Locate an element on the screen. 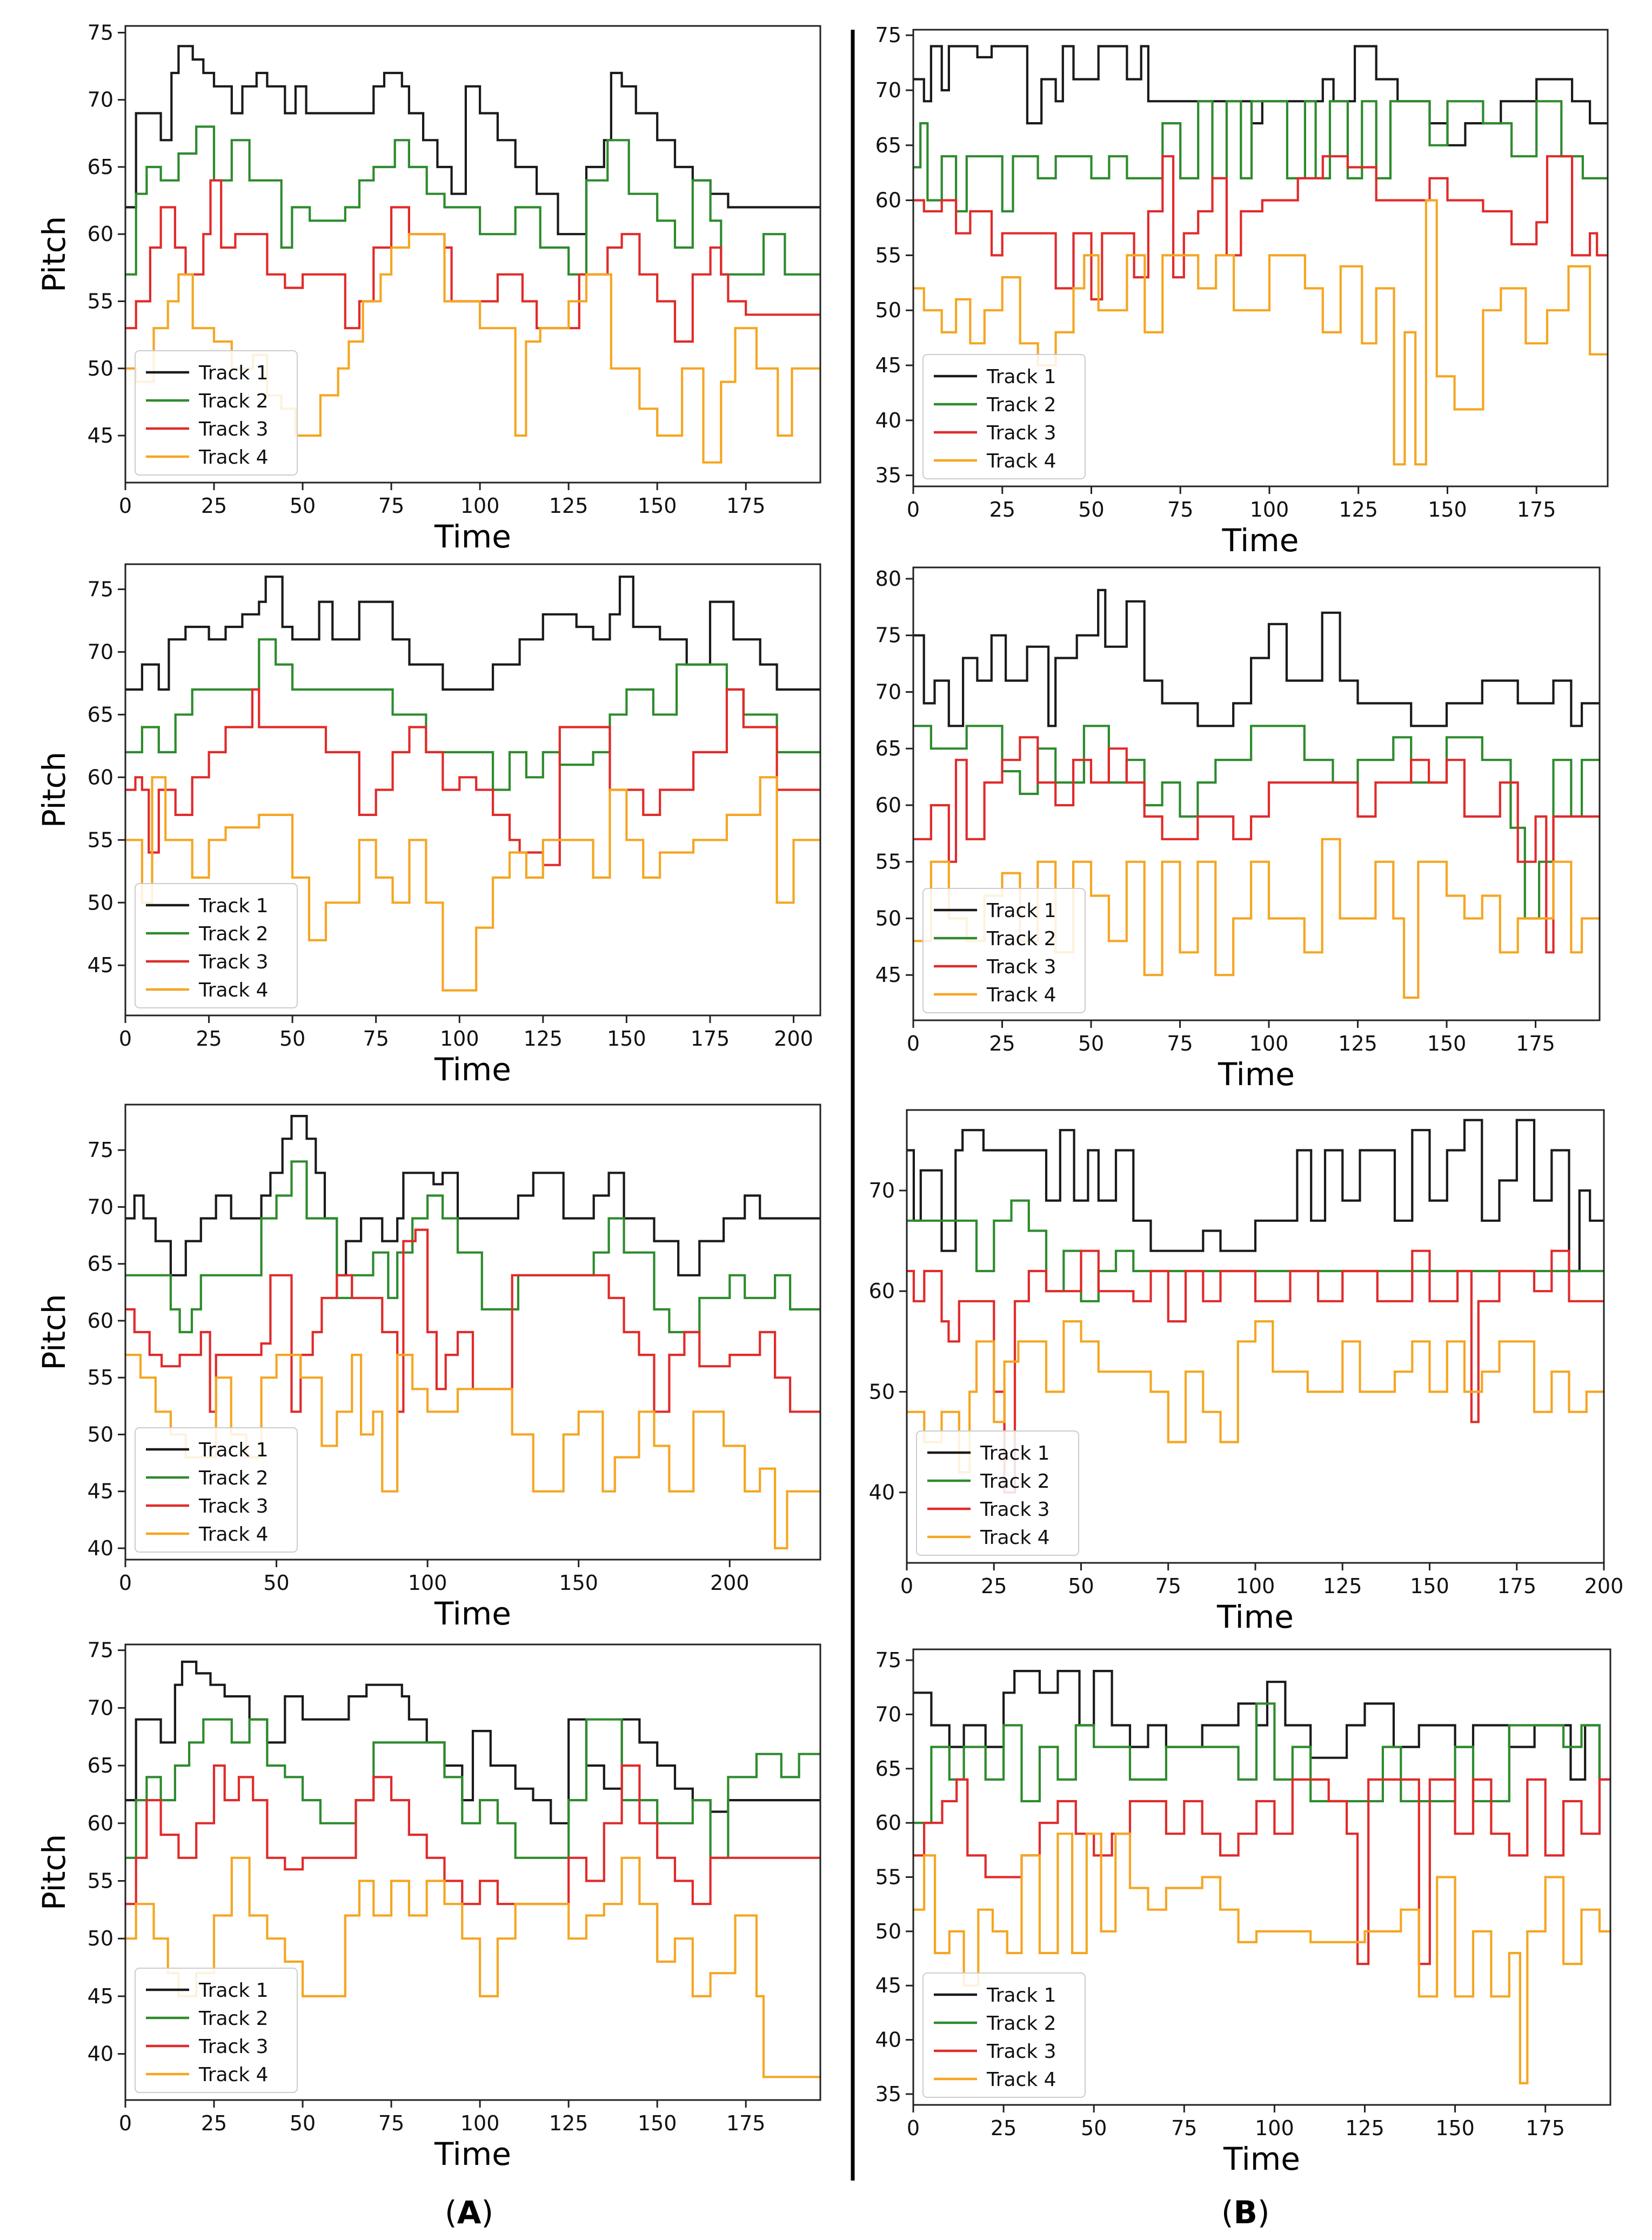 The width and height of the screenshot is (1652, 2240). panel-label-b: (B) is located at coordinates (1245, 2212).